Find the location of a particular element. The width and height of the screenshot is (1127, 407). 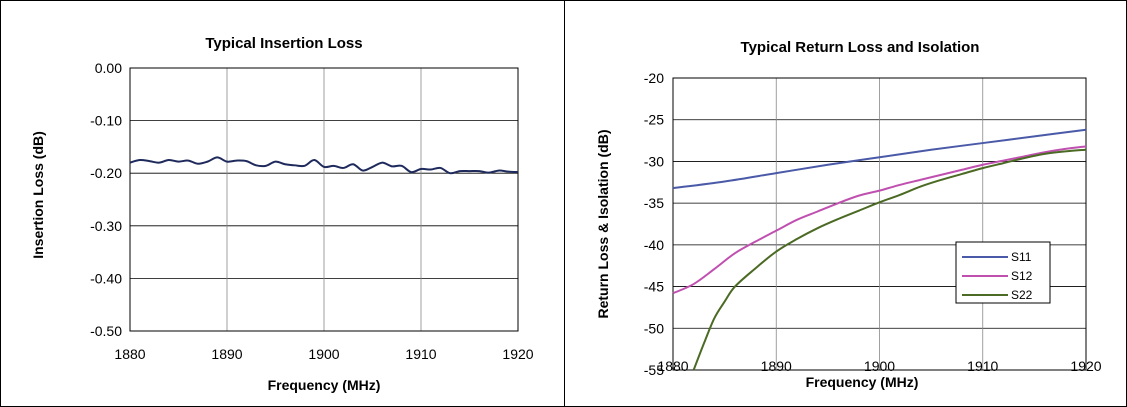

y-axis-label: Return Loss & Isolation (dB) is located at coordinates (603, 224).